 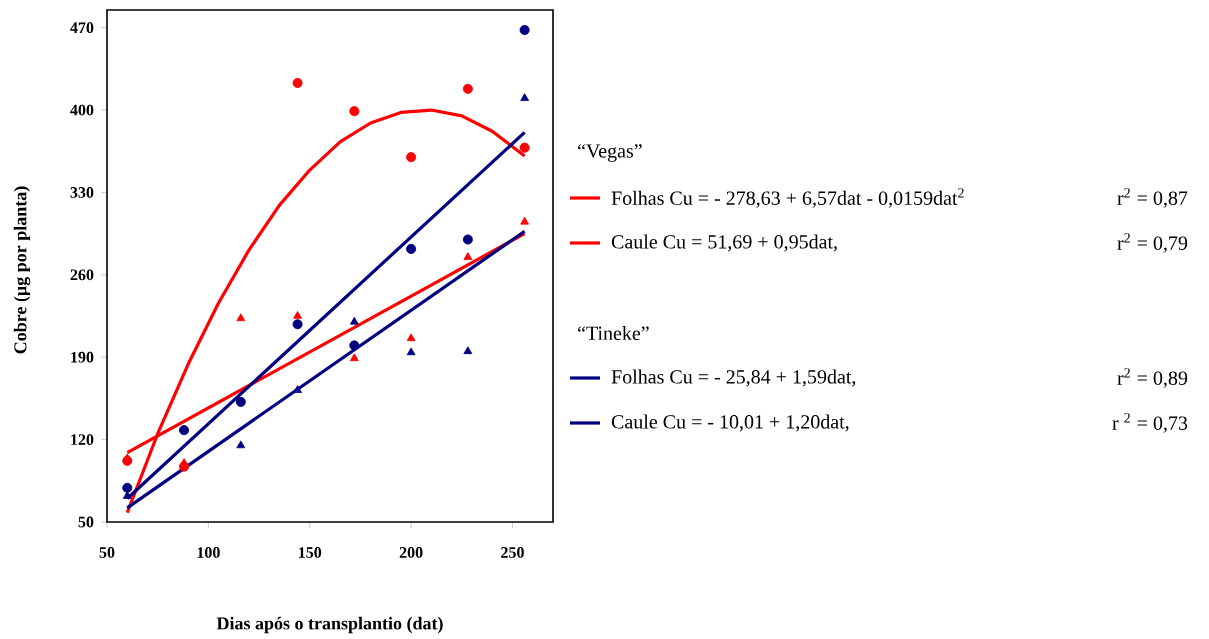 What do you see at coordinates (86, 522) in the screenshot?
I see `y-tick-label: 50` at bounding box center [86, 522].